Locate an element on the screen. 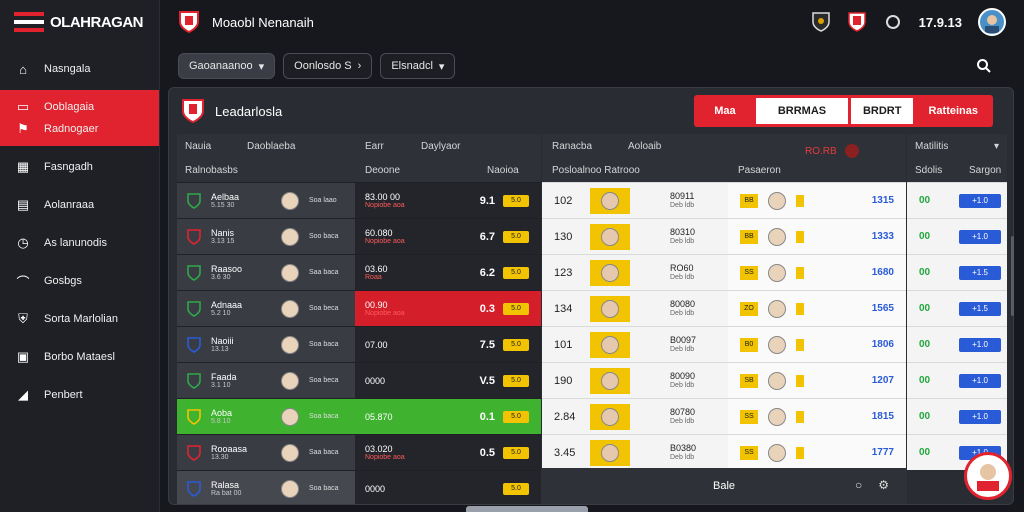 The width and height of the screenshot is (1024, 512). refresh-icon: ○ is located at coordinates (858, 485).